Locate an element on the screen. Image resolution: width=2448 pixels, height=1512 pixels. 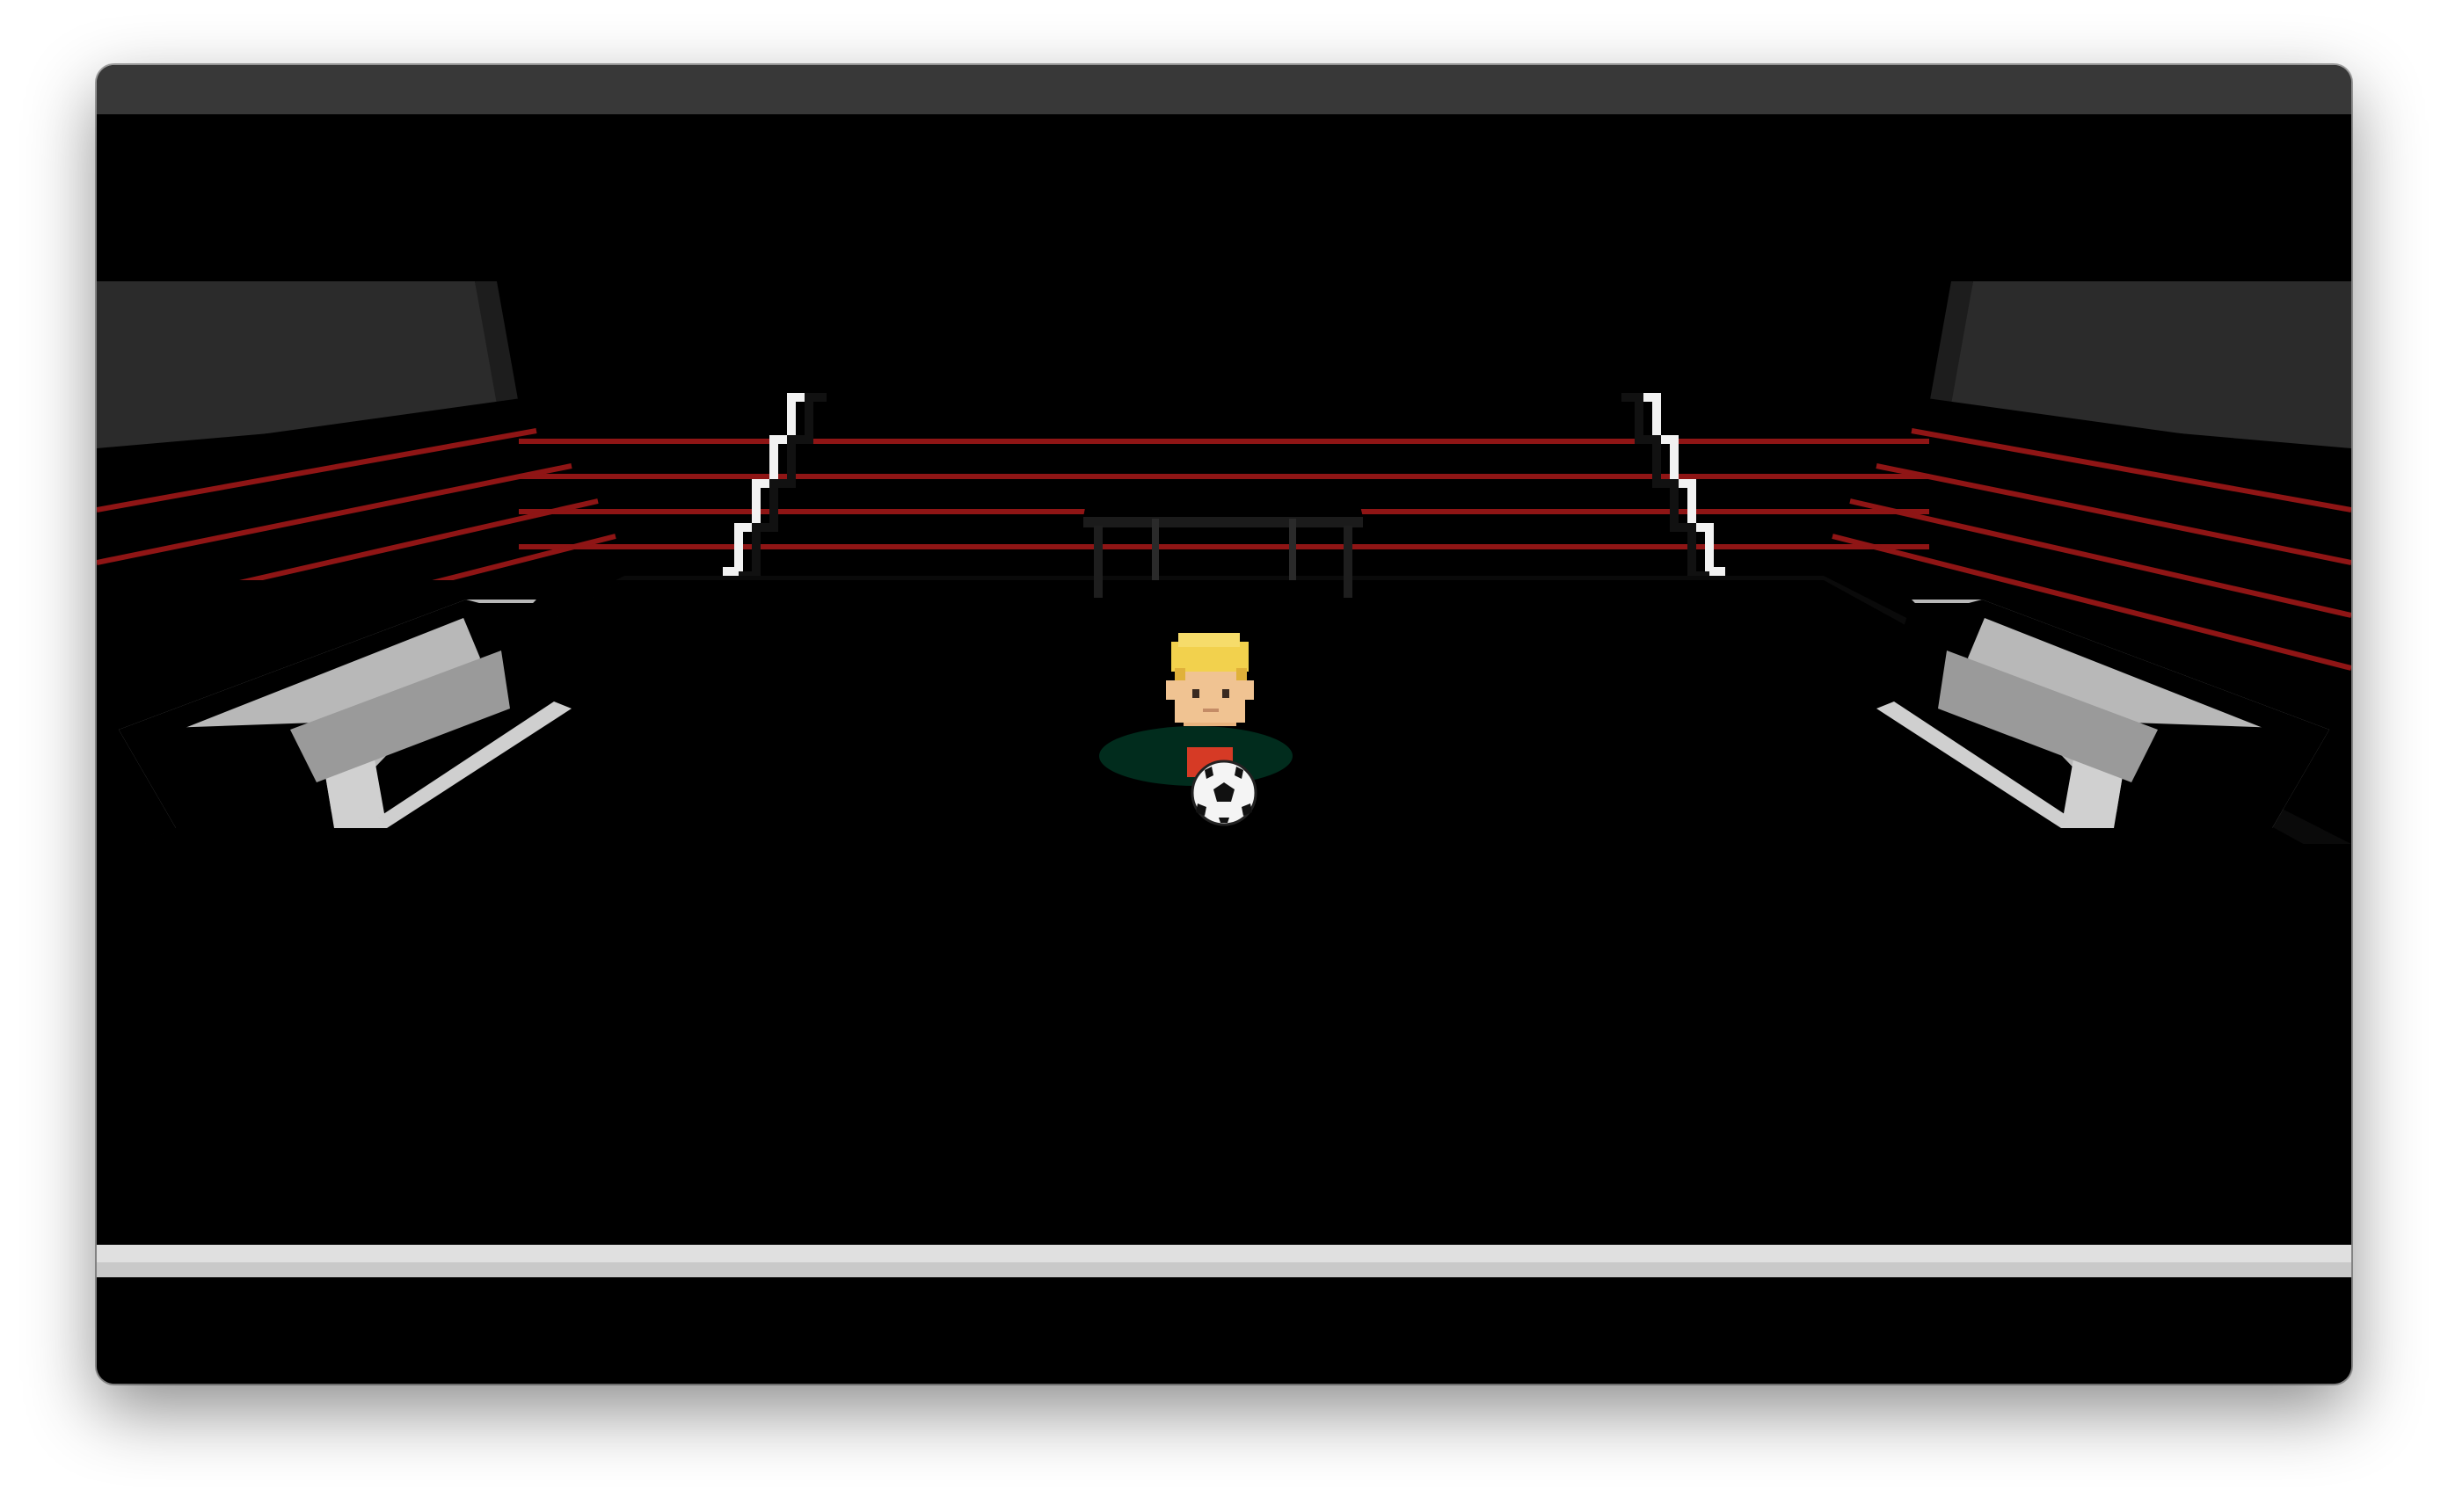
left-goal is located at coordinates (345, 714).